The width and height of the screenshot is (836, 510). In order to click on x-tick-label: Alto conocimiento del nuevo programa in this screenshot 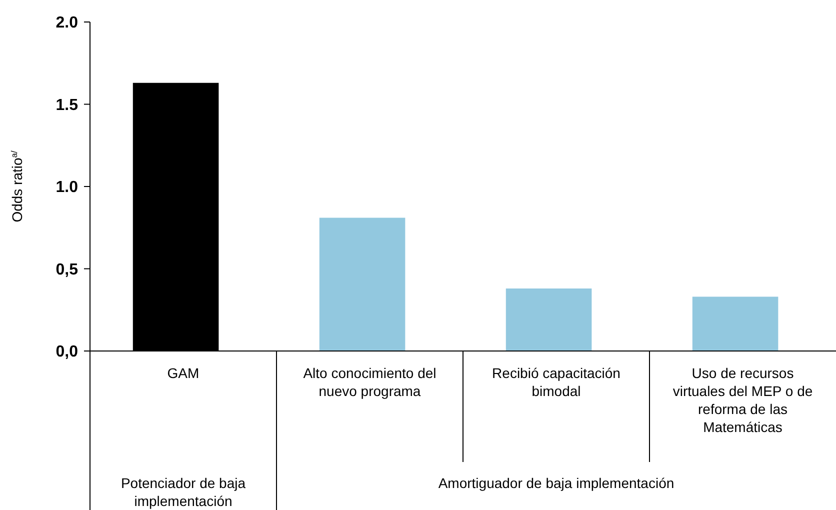, I will do `click(369, 382)`.